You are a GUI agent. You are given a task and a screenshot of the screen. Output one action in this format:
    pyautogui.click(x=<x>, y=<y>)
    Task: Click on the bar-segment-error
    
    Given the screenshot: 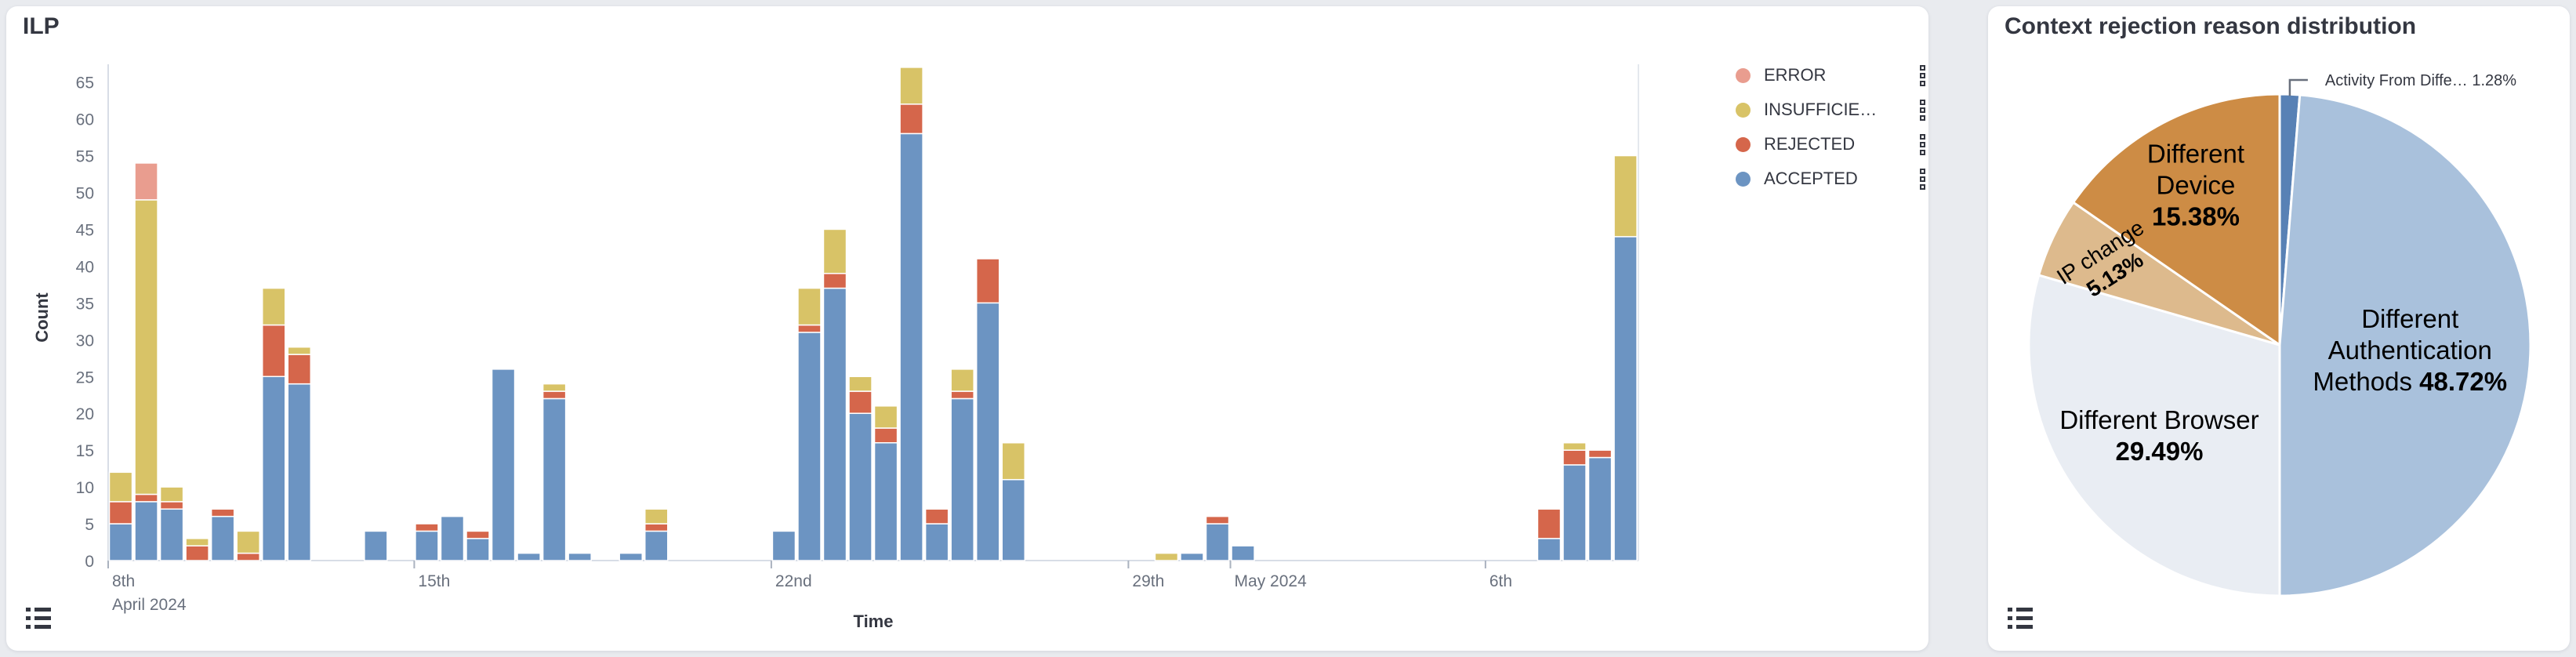 What is the action you would take?
    pyautogui.click(x=146, y=181)
    